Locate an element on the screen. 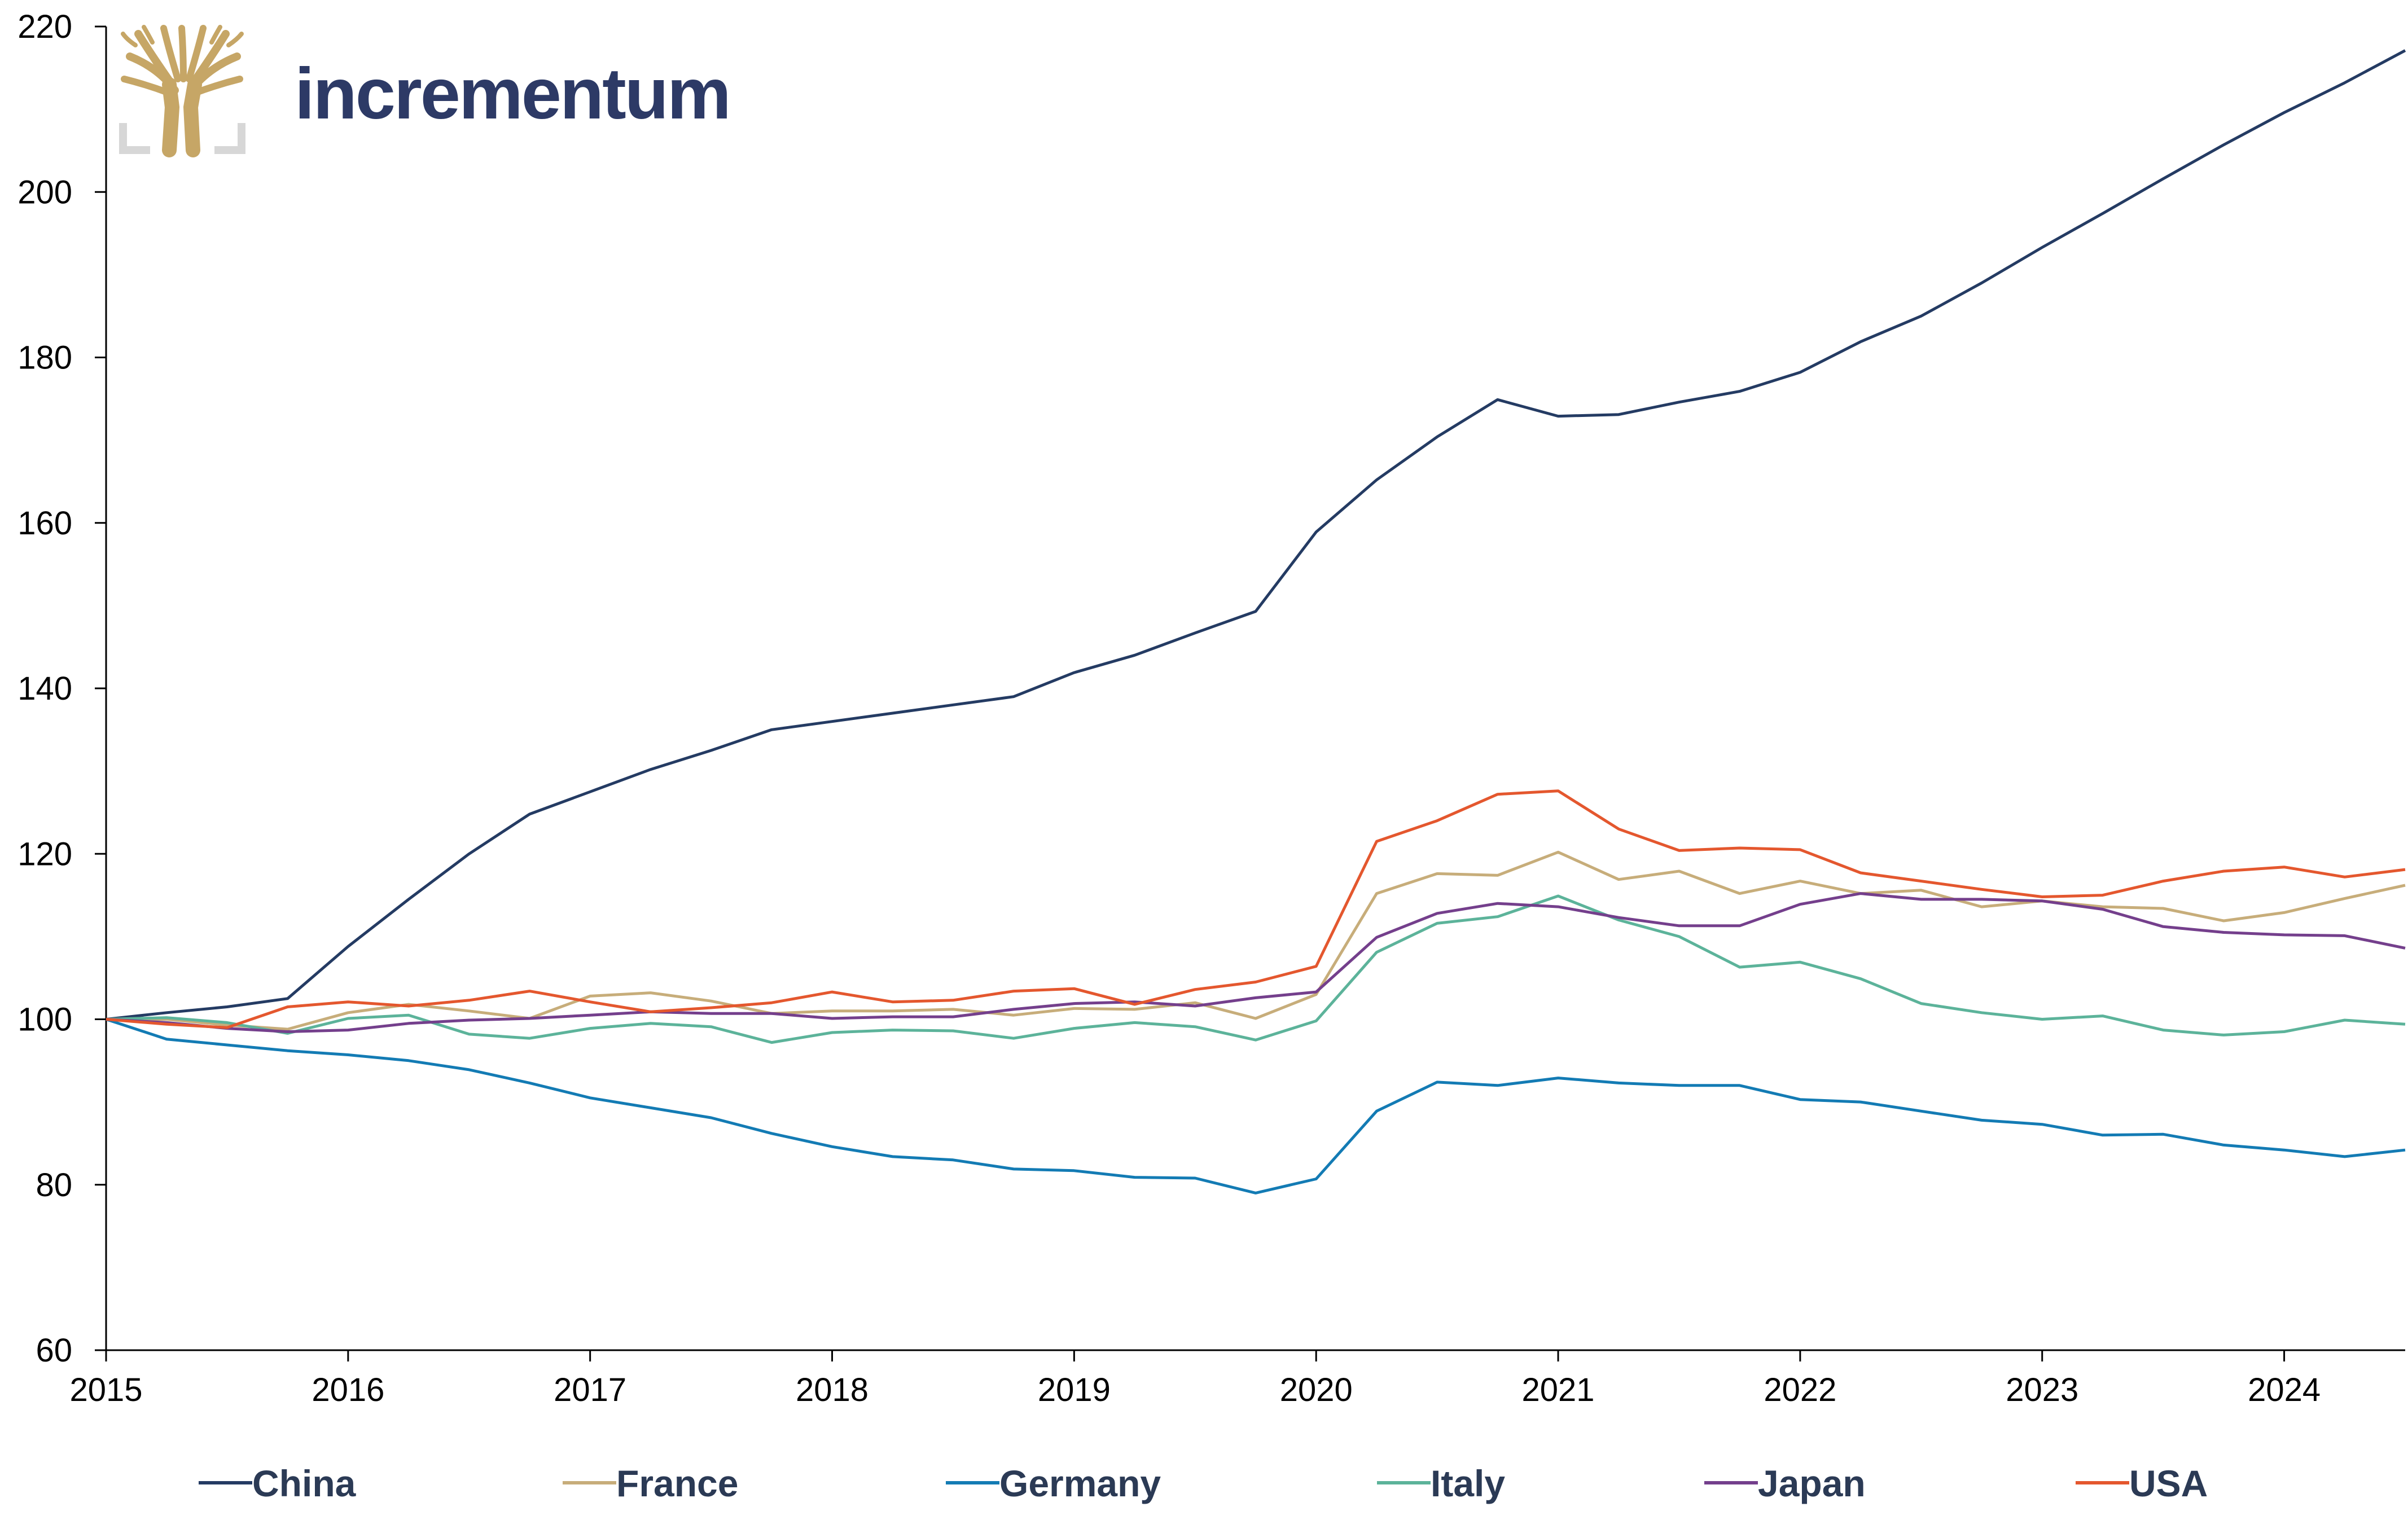 The width and height of the screenshot is (2408, 1533). y-tick-label: 120 is located at coordinates (45, 854).